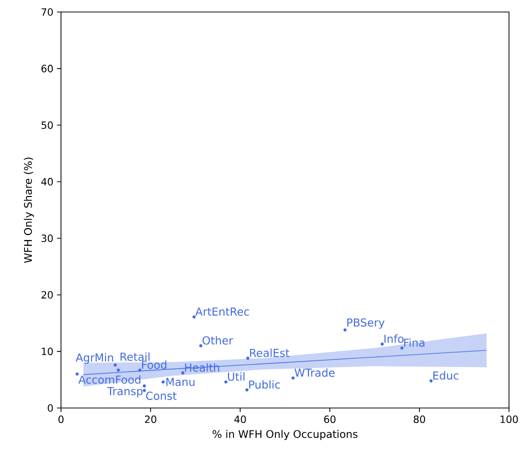 The width and height of the screenshot is (524, 456). What do you see at coordinates (135, 356) in the screenshot?
I see `annotation: Retail` at bounding box center [135, 356].